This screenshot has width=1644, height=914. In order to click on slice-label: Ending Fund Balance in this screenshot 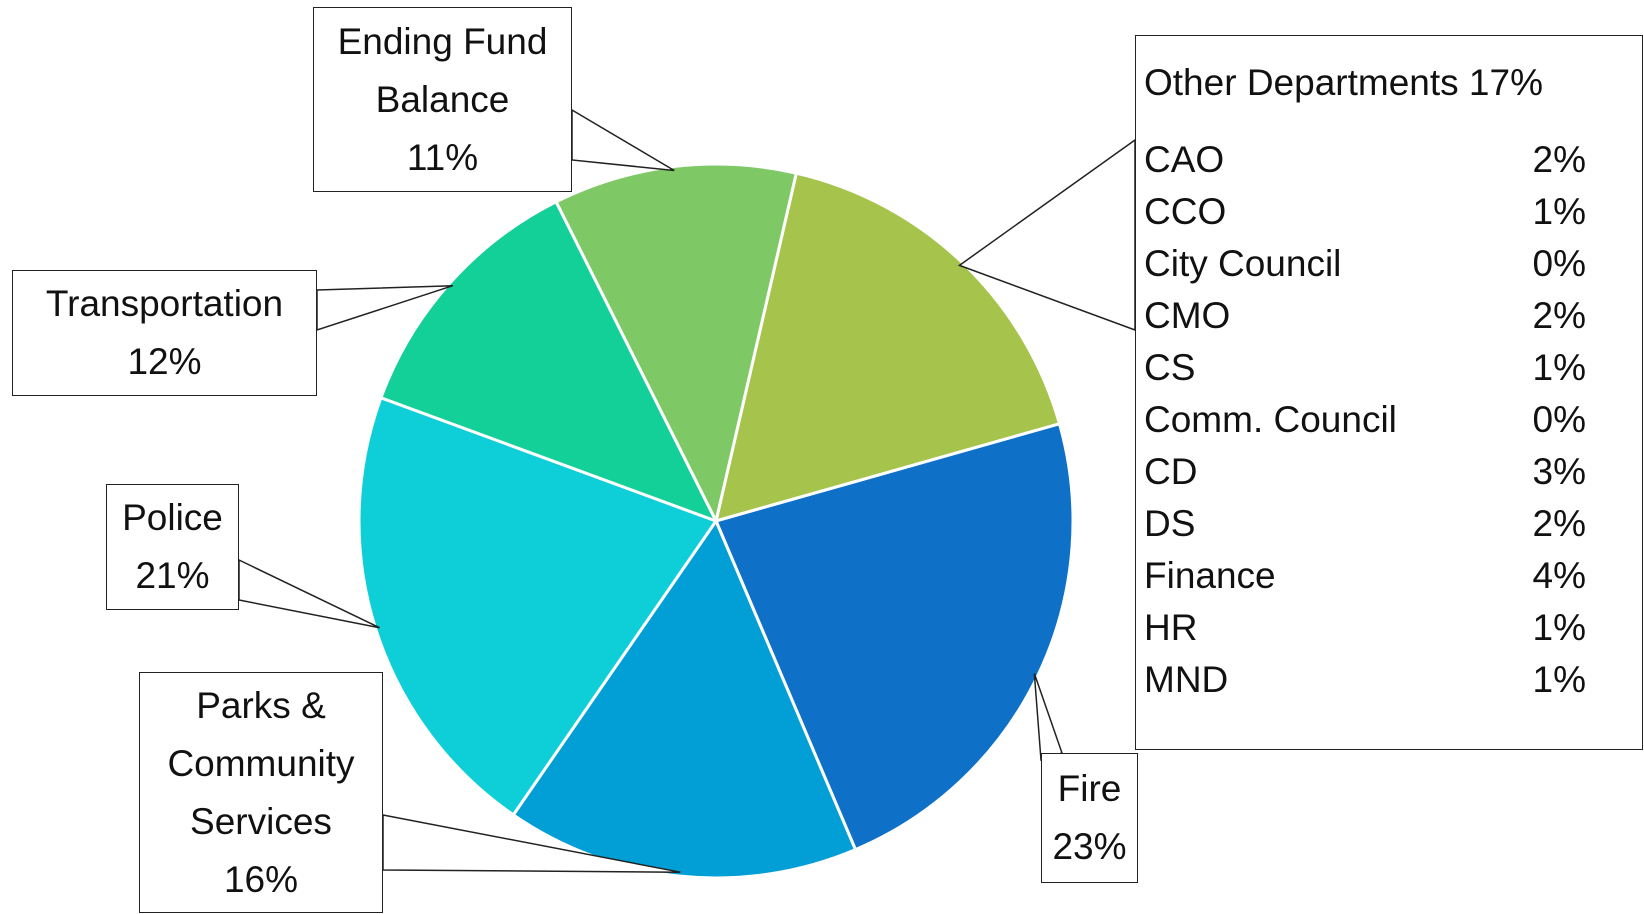, I will do `click(442, 70)`.